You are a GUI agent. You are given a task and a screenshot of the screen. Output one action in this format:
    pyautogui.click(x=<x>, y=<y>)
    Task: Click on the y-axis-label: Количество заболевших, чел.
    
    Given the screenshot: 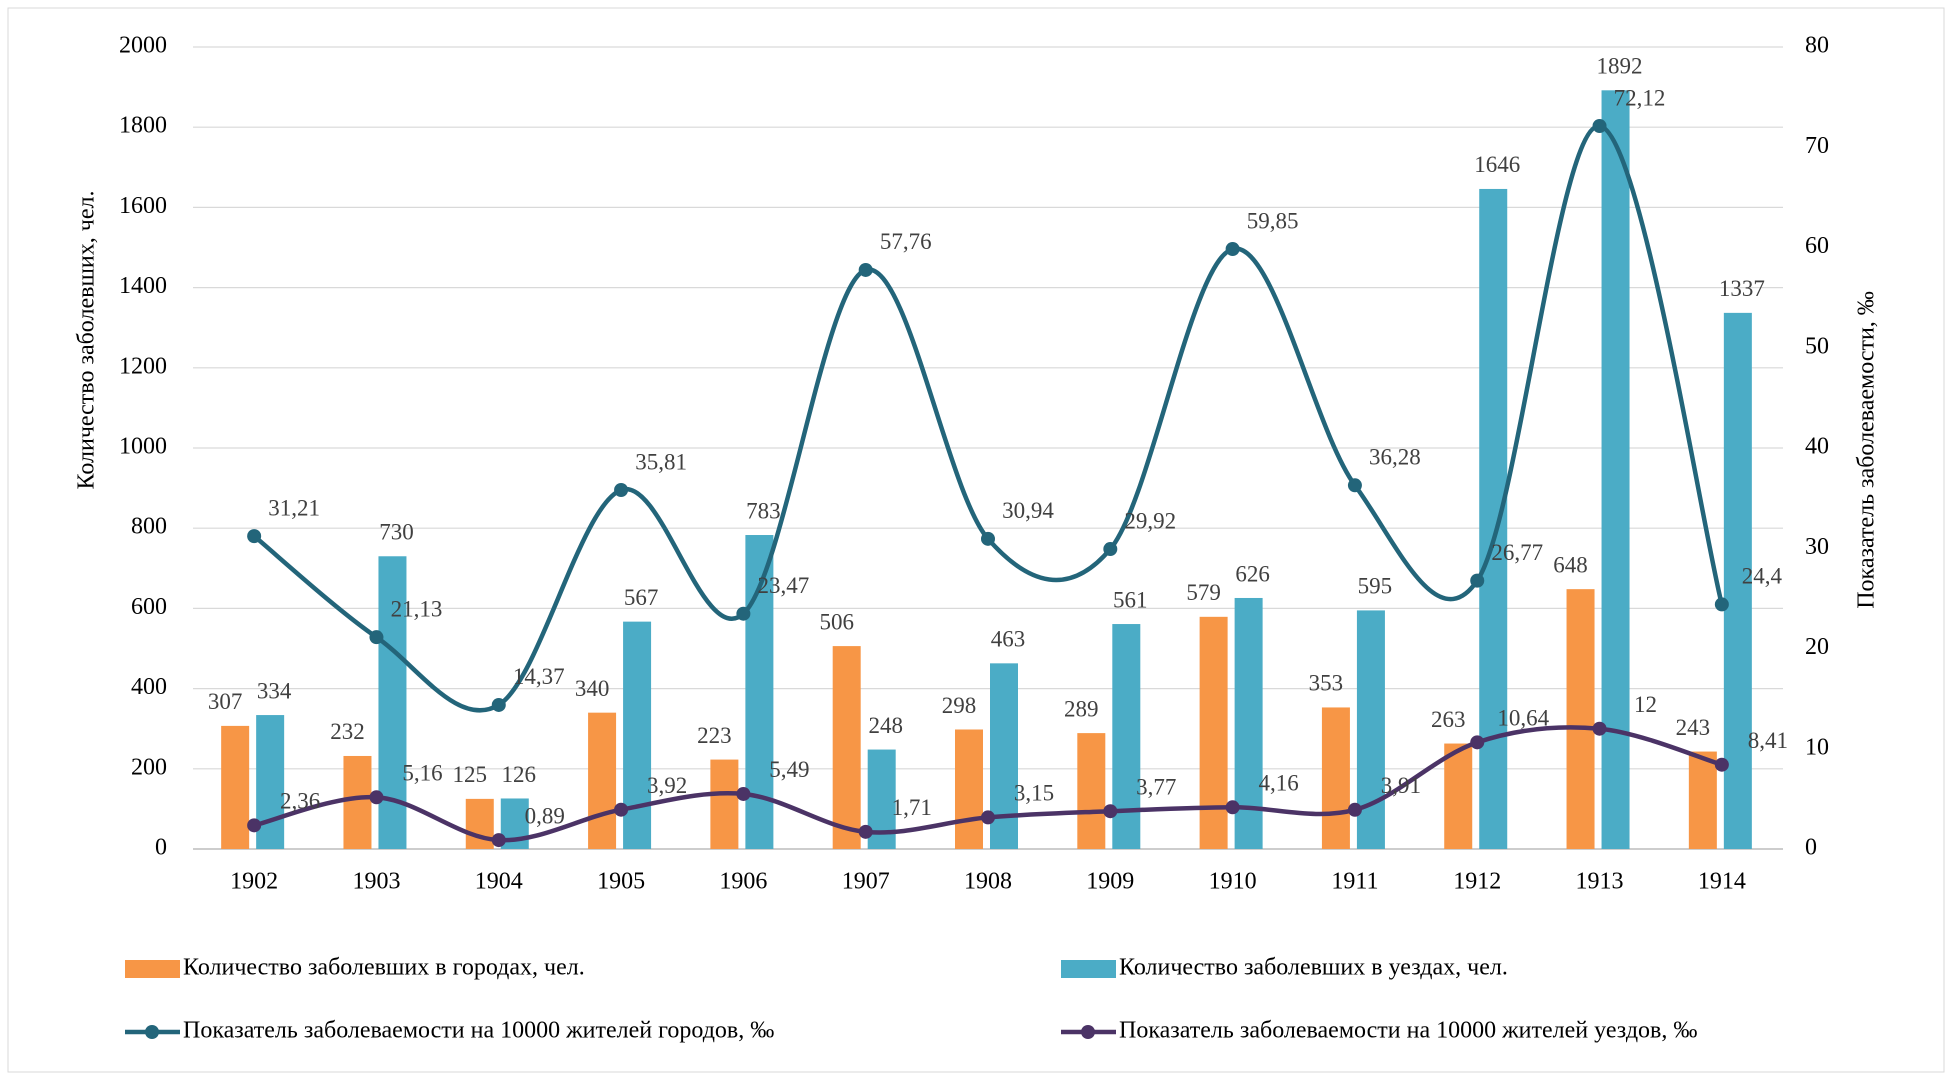 What is the action you would take?
    pyautogui.click(x=87, y=340)
    